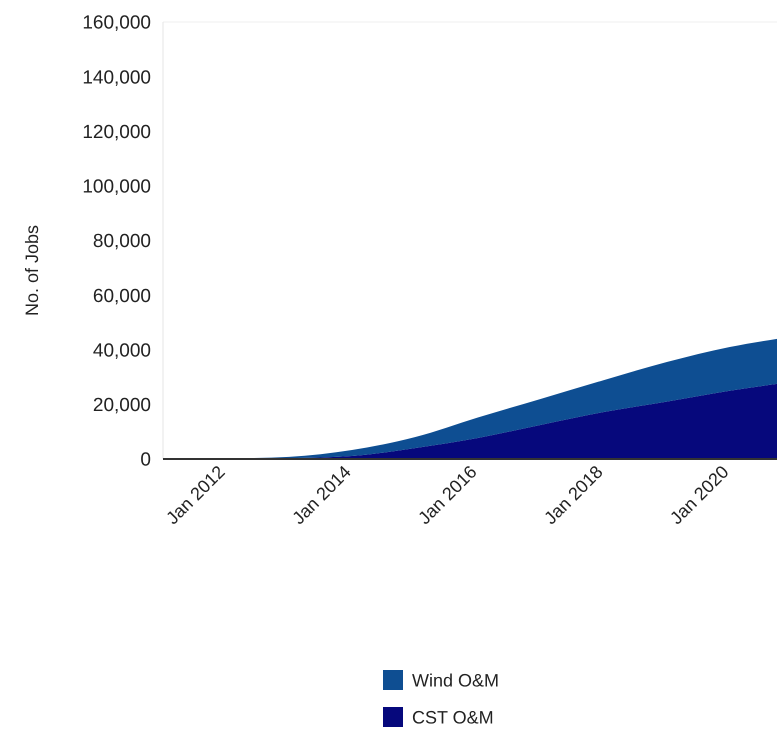 The height and width of the screenshot is (732, 777). Describe the element at coordinates (121, 296) in the screenshot. I see `y-tick-label: 60,000` at that location.